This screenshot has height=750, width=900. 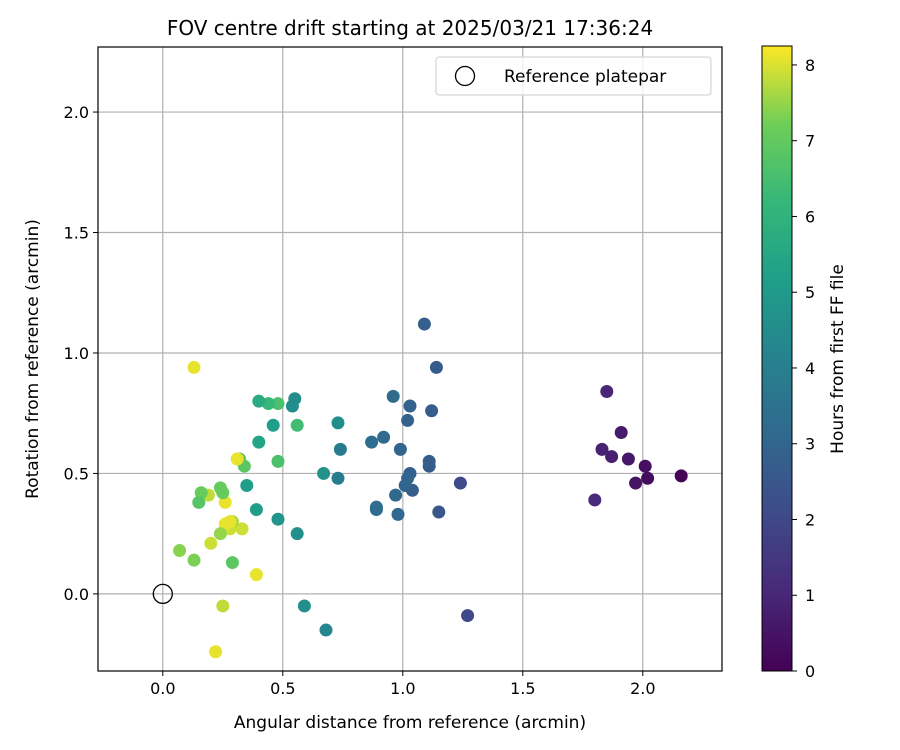 I want to click on colorbar-tick-label: 4, so click(x=810, y=368).